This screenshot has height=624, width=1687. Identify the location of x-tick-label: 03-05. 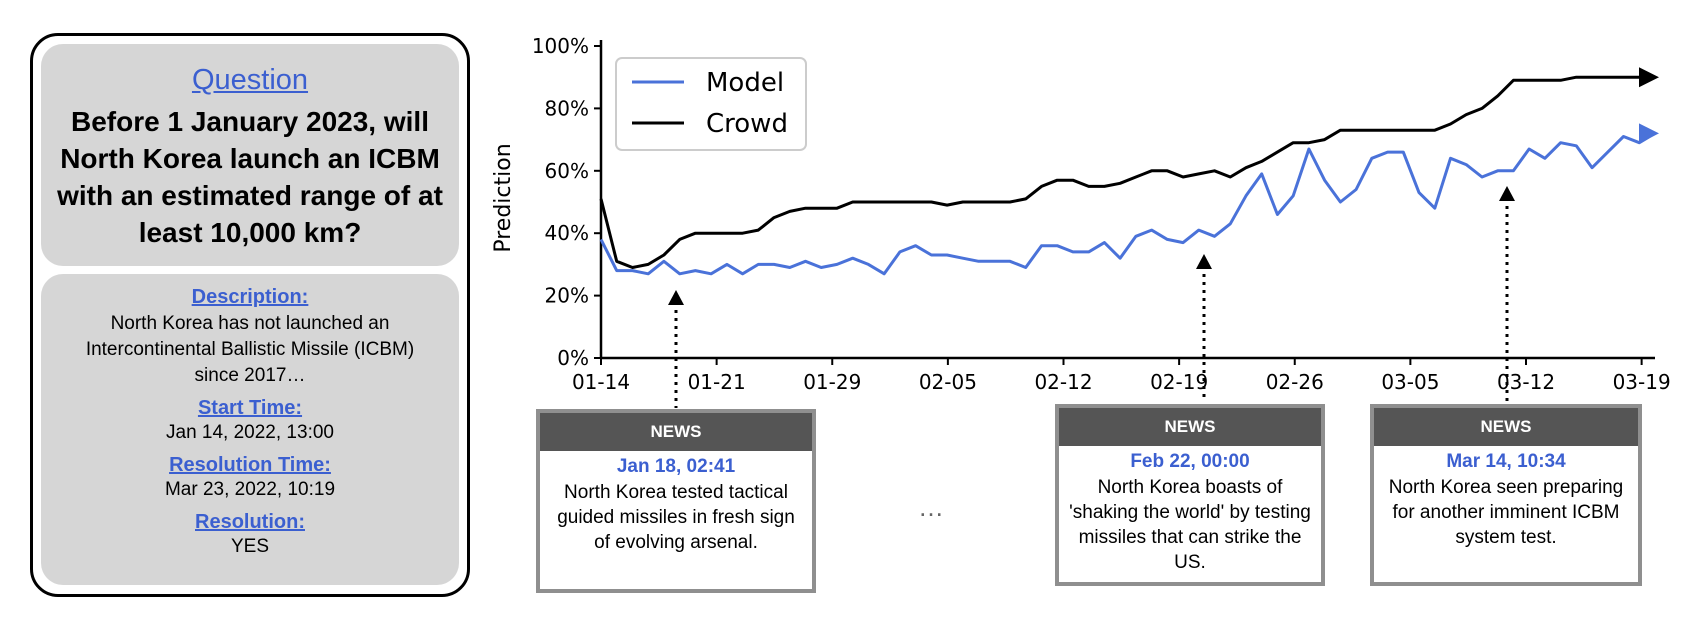
(1410, 382).